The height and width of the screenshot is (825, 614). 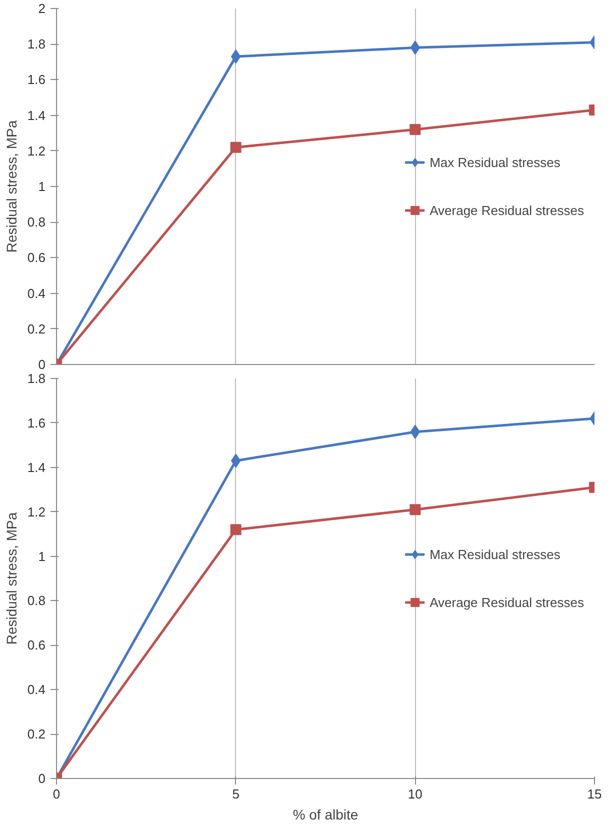 What do you see at coordinates (594, 794) in the screenshot?
I see `x-tick-label: 15` at bounding box center [594, 794].